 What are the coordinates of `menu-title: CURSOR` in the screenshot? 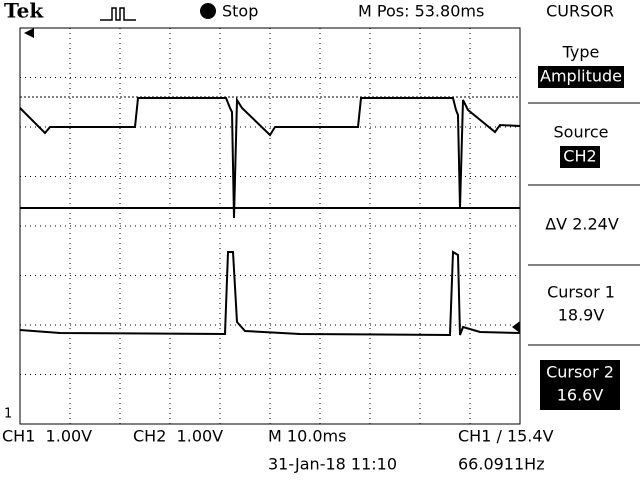 It's located at (580, 11).